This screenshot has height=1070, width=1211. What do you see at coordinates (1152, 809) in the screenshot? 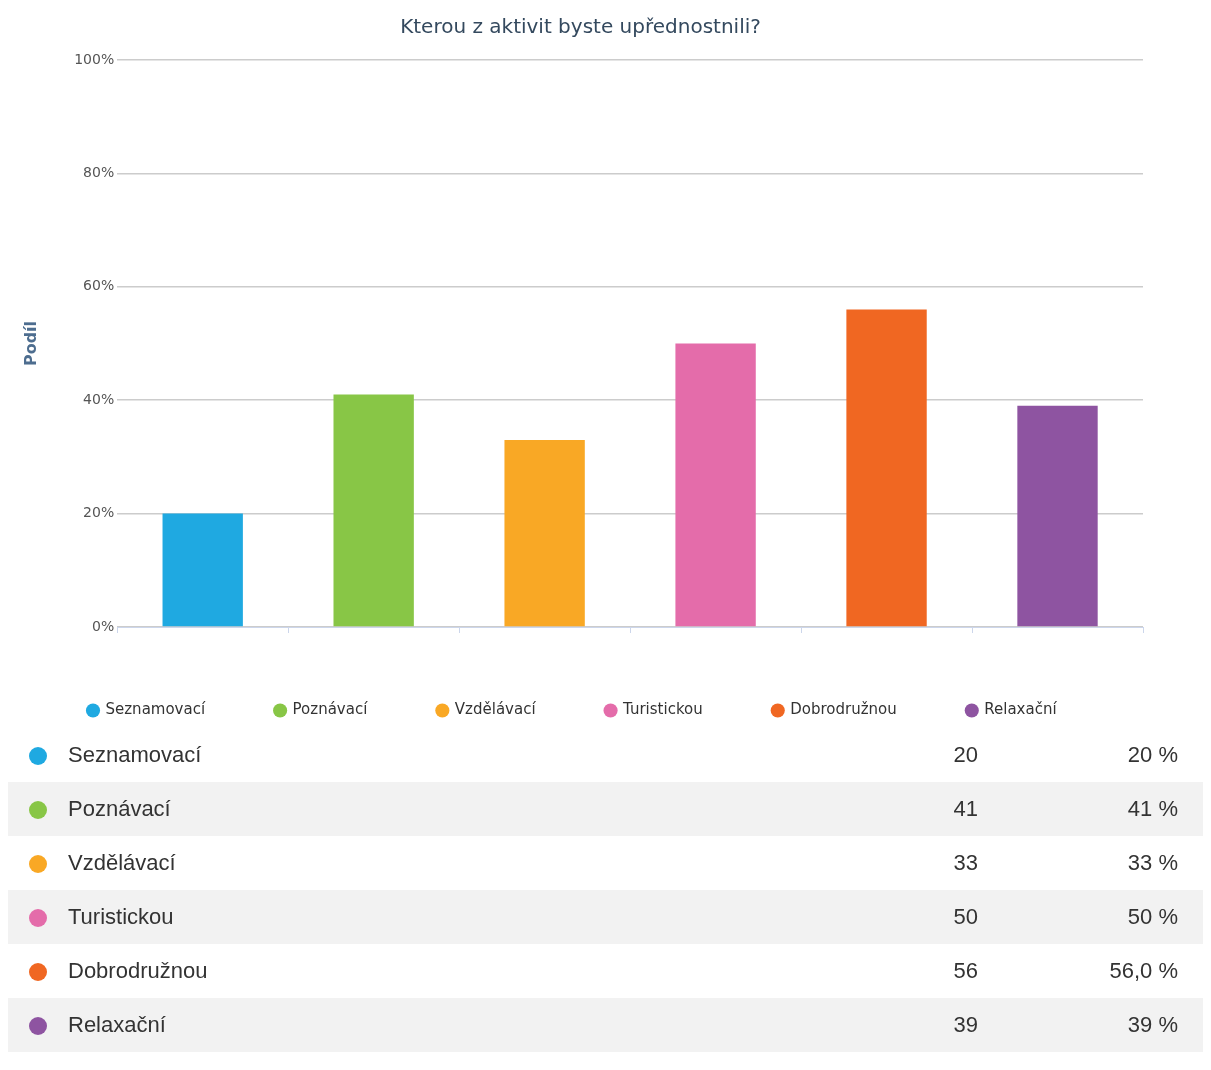
I see `data-label: 41 %` at bounding box center [1152, 809].